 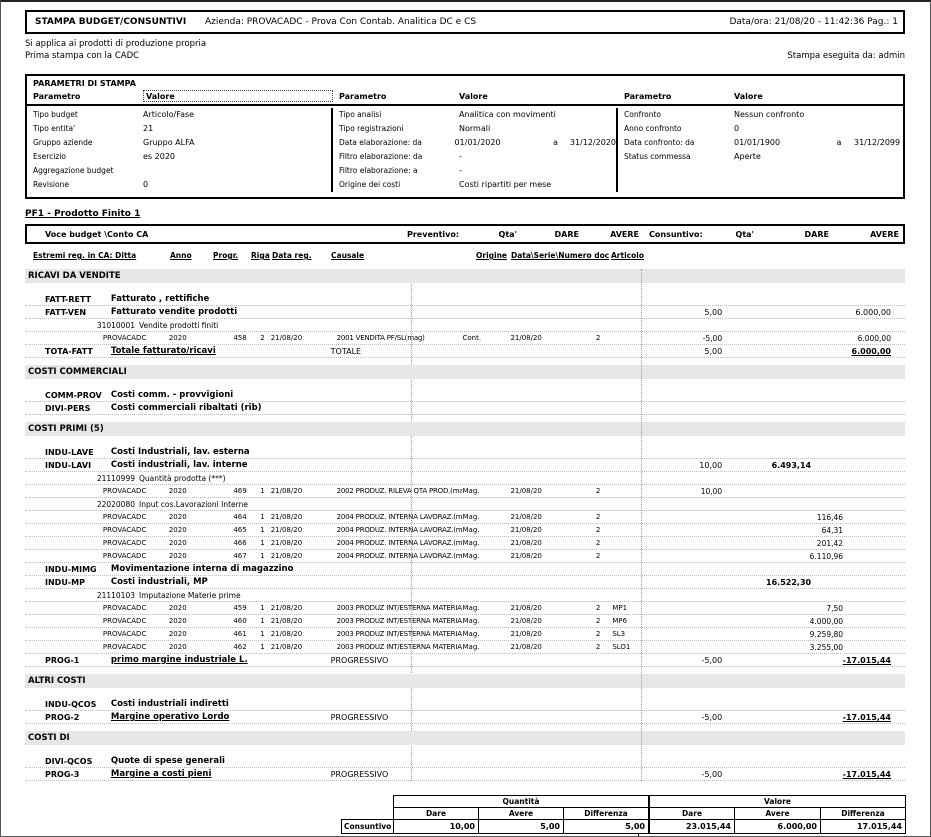 What do you see at coordinates (378, 170) in the screenshot?
I see `param-label: Filtro elaborazione: a` at bounding box center [378, 170].